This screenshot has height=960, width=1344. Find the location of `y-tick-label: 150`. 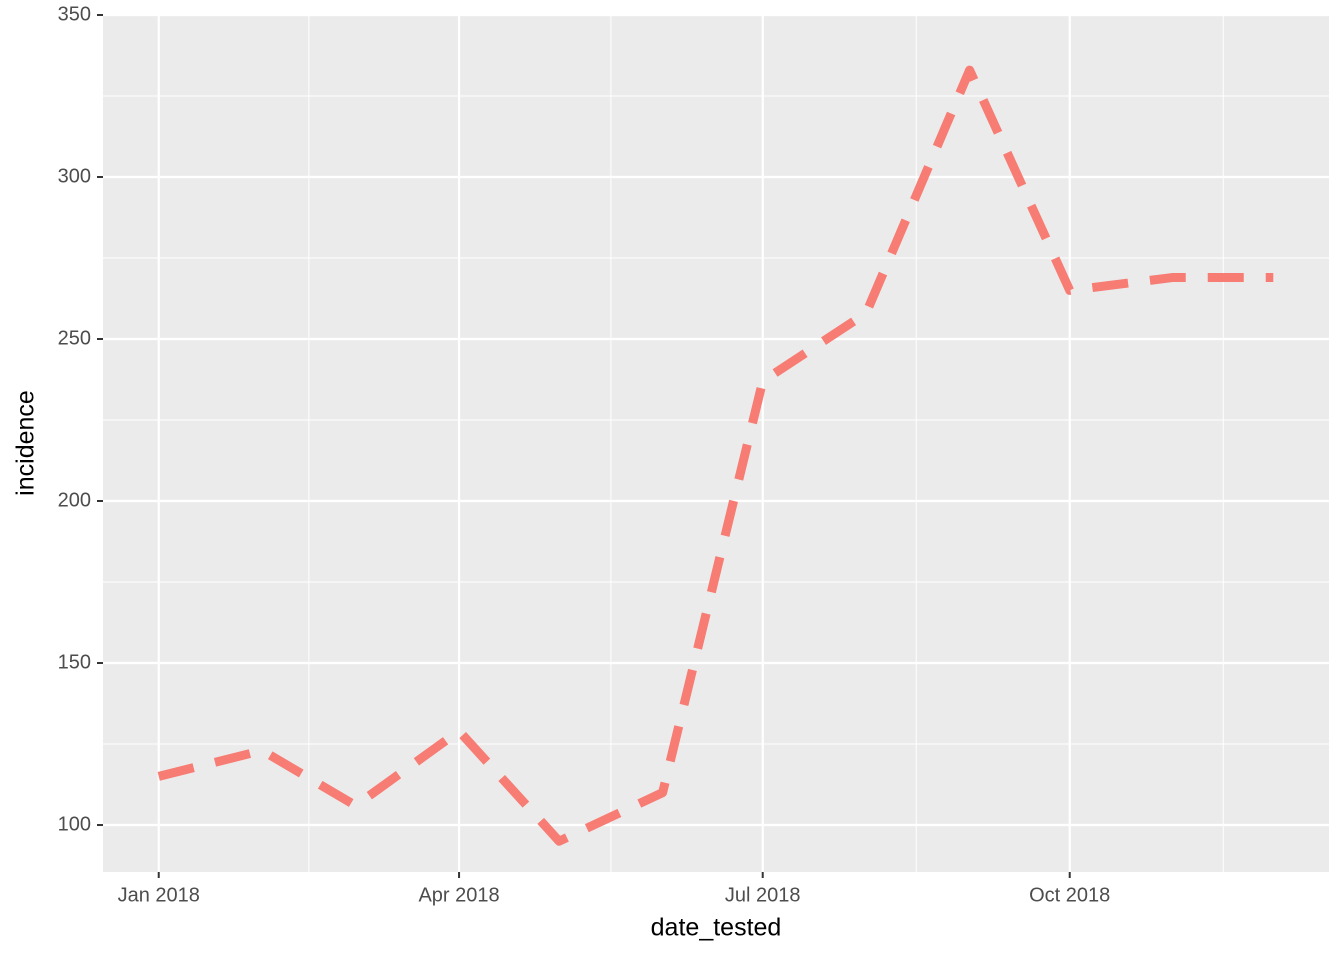

y-tick-label: 150 is located at coordinates (74, 662).